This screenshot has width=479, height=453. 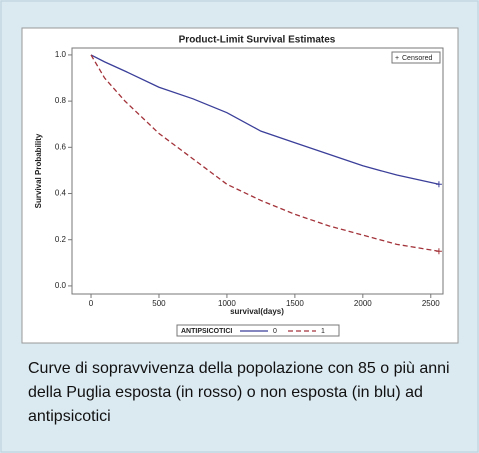 I want to click on x-tick-label: 2500, so click(x=431, y=303).